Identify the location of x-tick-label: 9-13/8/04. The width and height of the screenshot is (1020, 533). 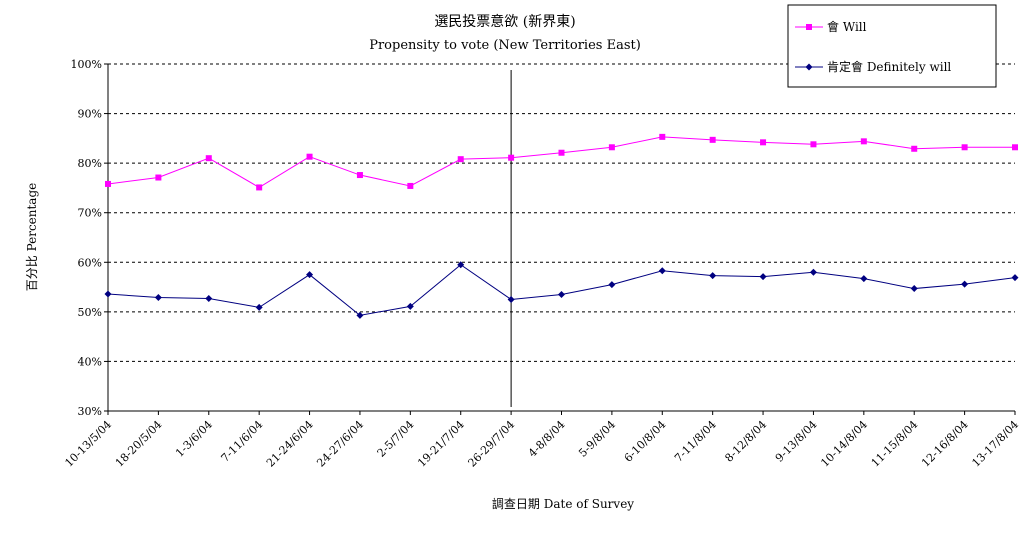
(796, 441).